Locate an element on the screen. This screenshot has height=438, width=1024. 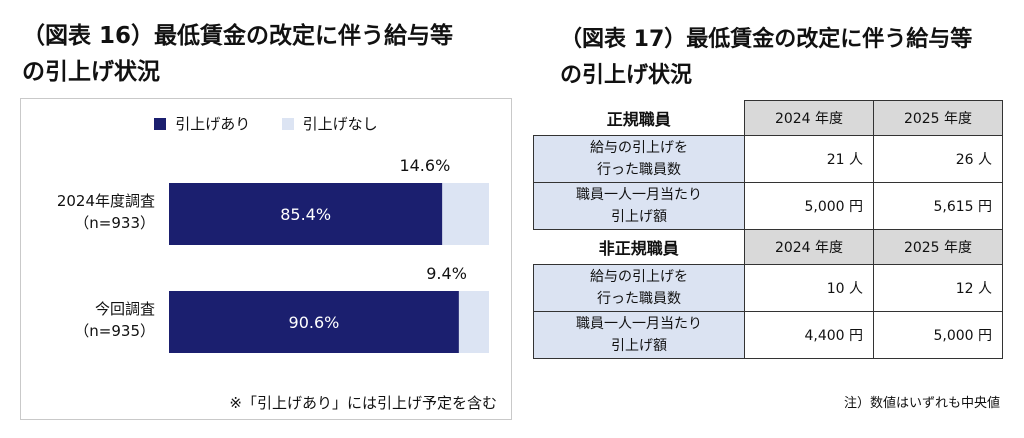
table-cell: 12 人 is located at coordinates (938, 288).